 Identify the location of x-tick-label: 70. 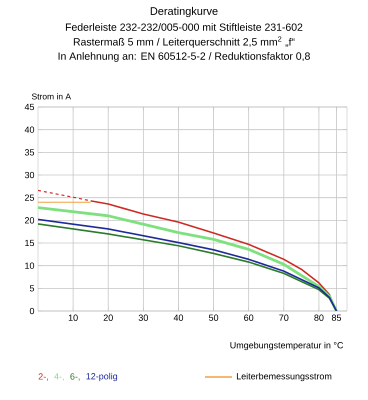
(283, 317).